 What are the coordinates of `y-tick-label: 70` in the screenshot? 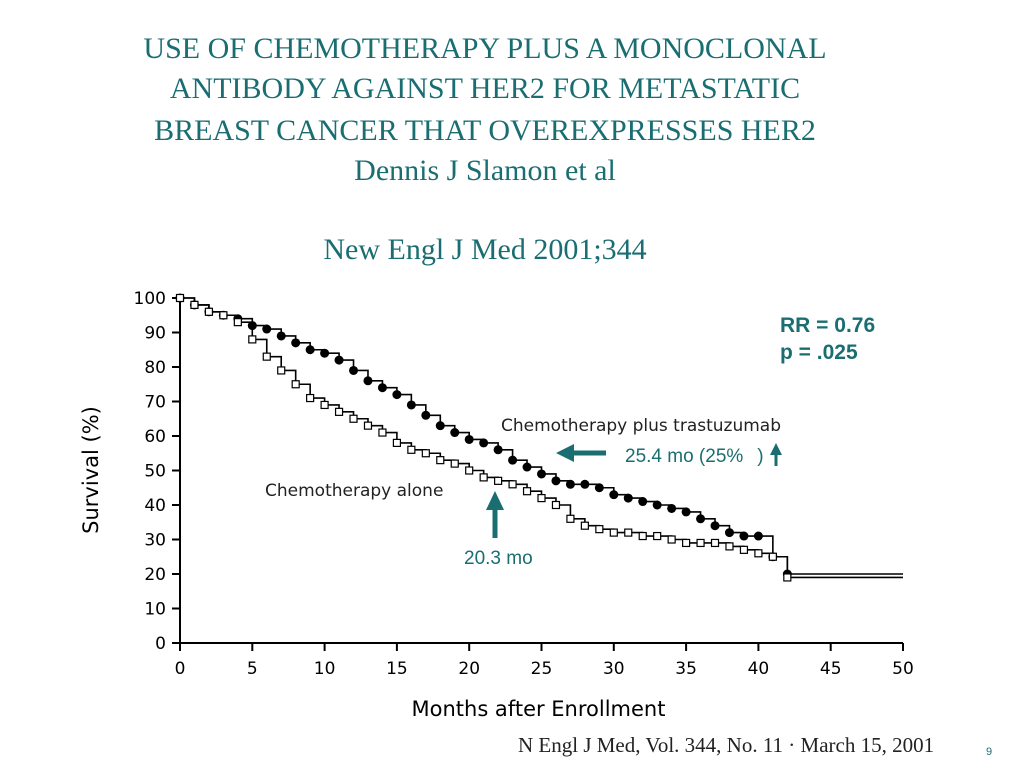 It's located at (155, 403).